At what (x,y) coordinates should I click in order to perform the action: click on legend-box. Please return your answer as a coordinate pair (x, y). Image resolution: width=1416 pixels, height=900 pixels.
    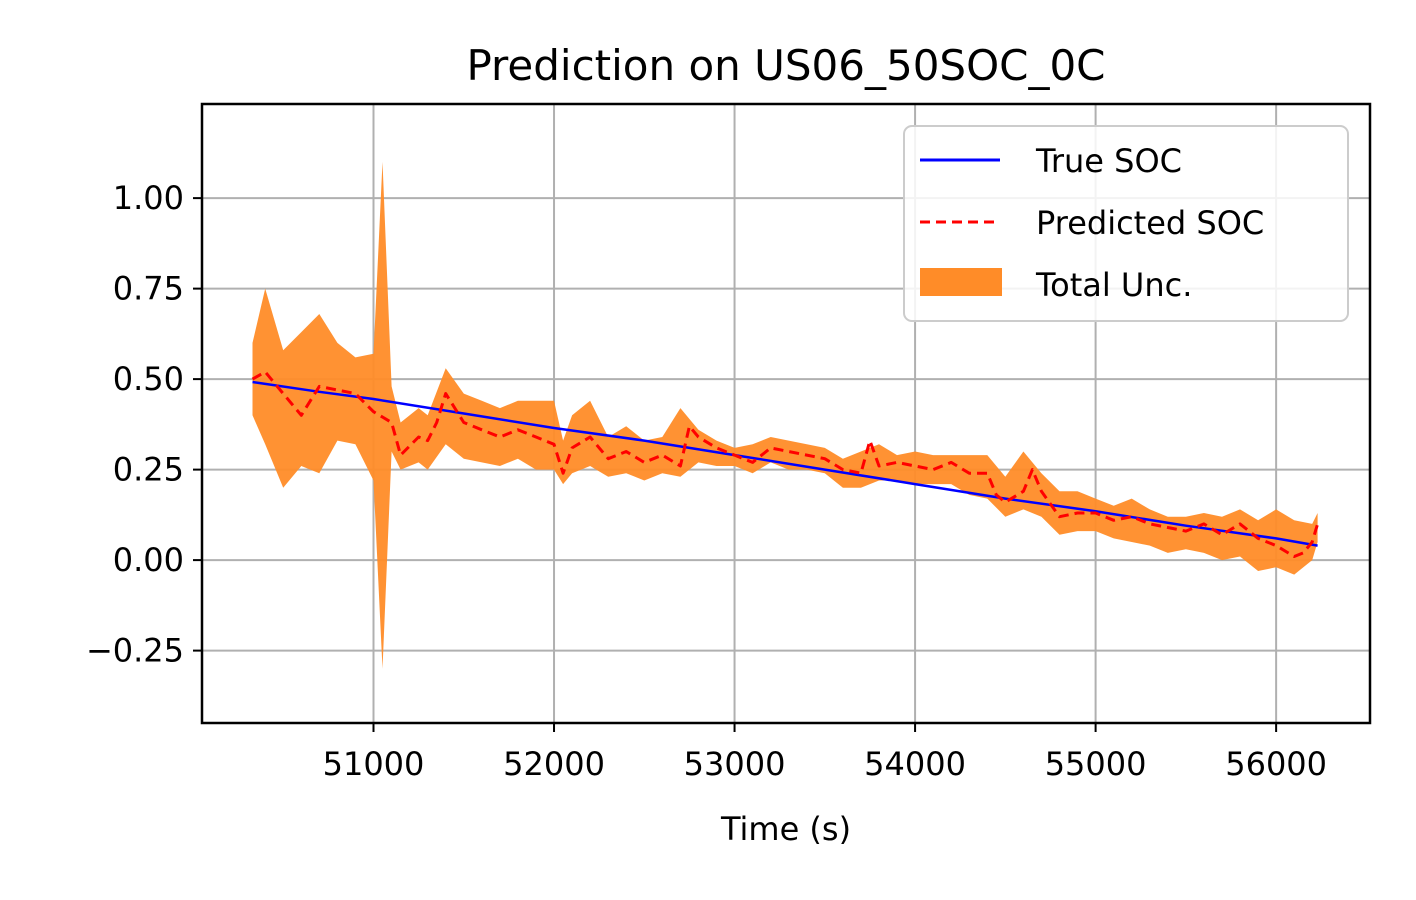
    Looking at the image, I should click on (1126, 223).